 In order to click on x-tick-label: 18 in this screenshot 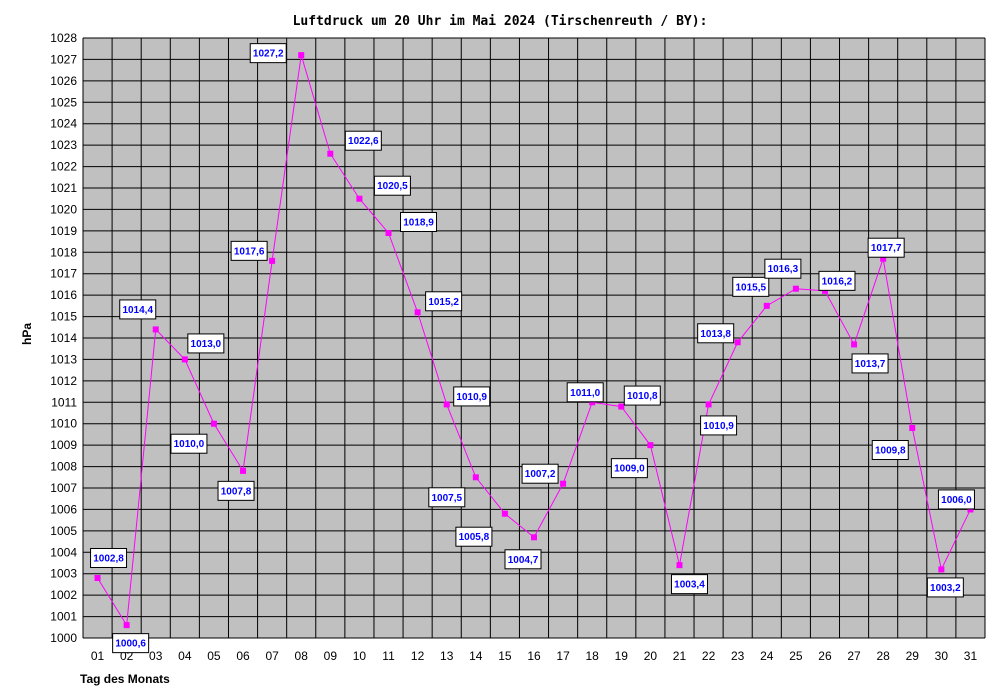, I will do `click(593, 656)`.